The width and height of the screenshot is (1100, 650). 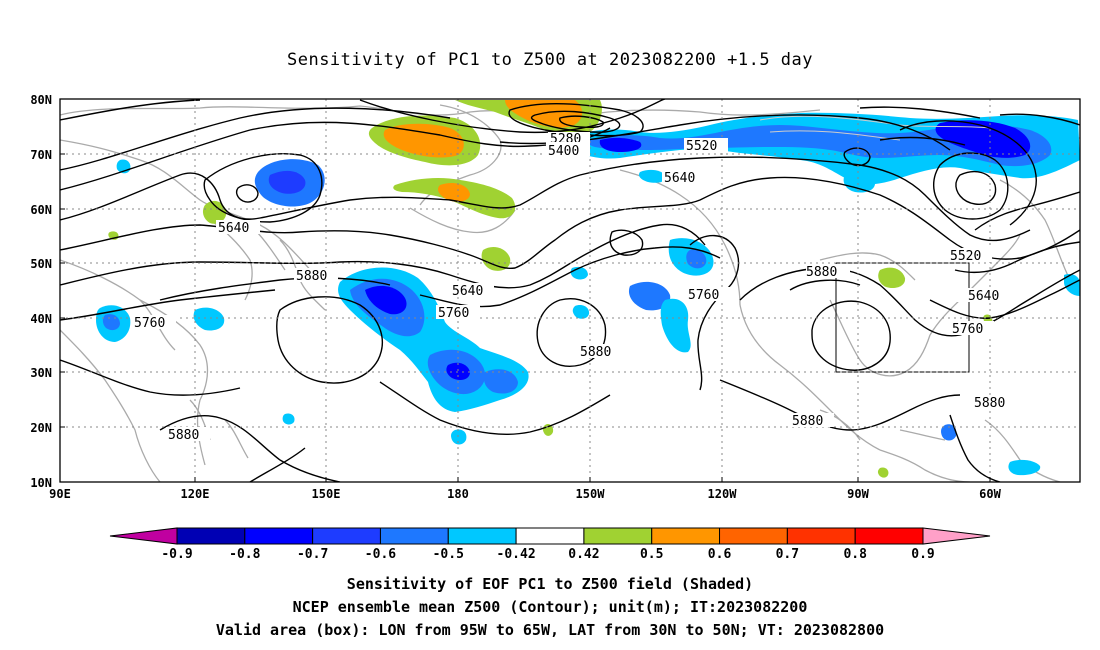 What do you see at coordinates (195, 494) in the screenshot?
I see `lon-label: 120E` at bounding box center [195, 494].